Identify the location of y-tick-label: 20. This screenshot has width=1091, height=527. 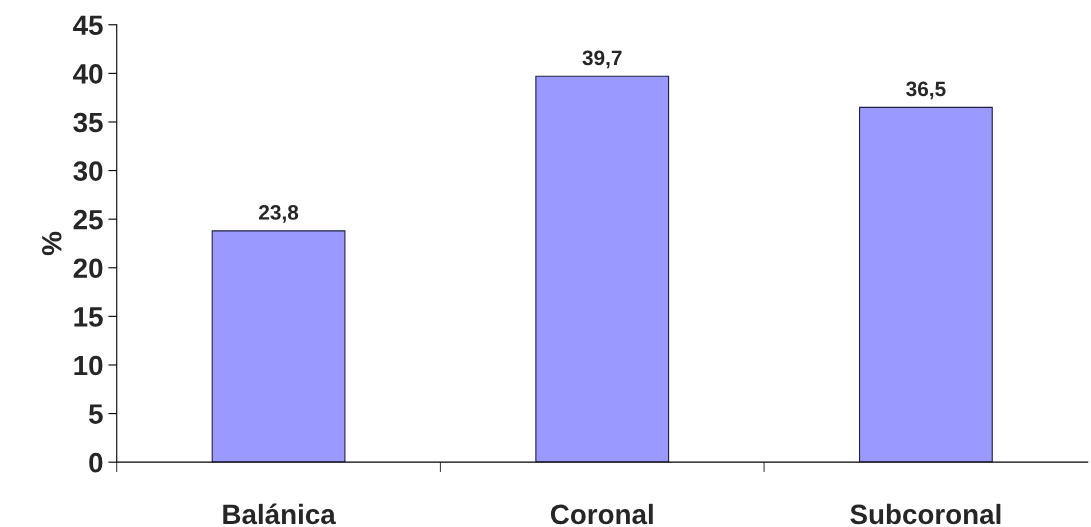
(88, 268).